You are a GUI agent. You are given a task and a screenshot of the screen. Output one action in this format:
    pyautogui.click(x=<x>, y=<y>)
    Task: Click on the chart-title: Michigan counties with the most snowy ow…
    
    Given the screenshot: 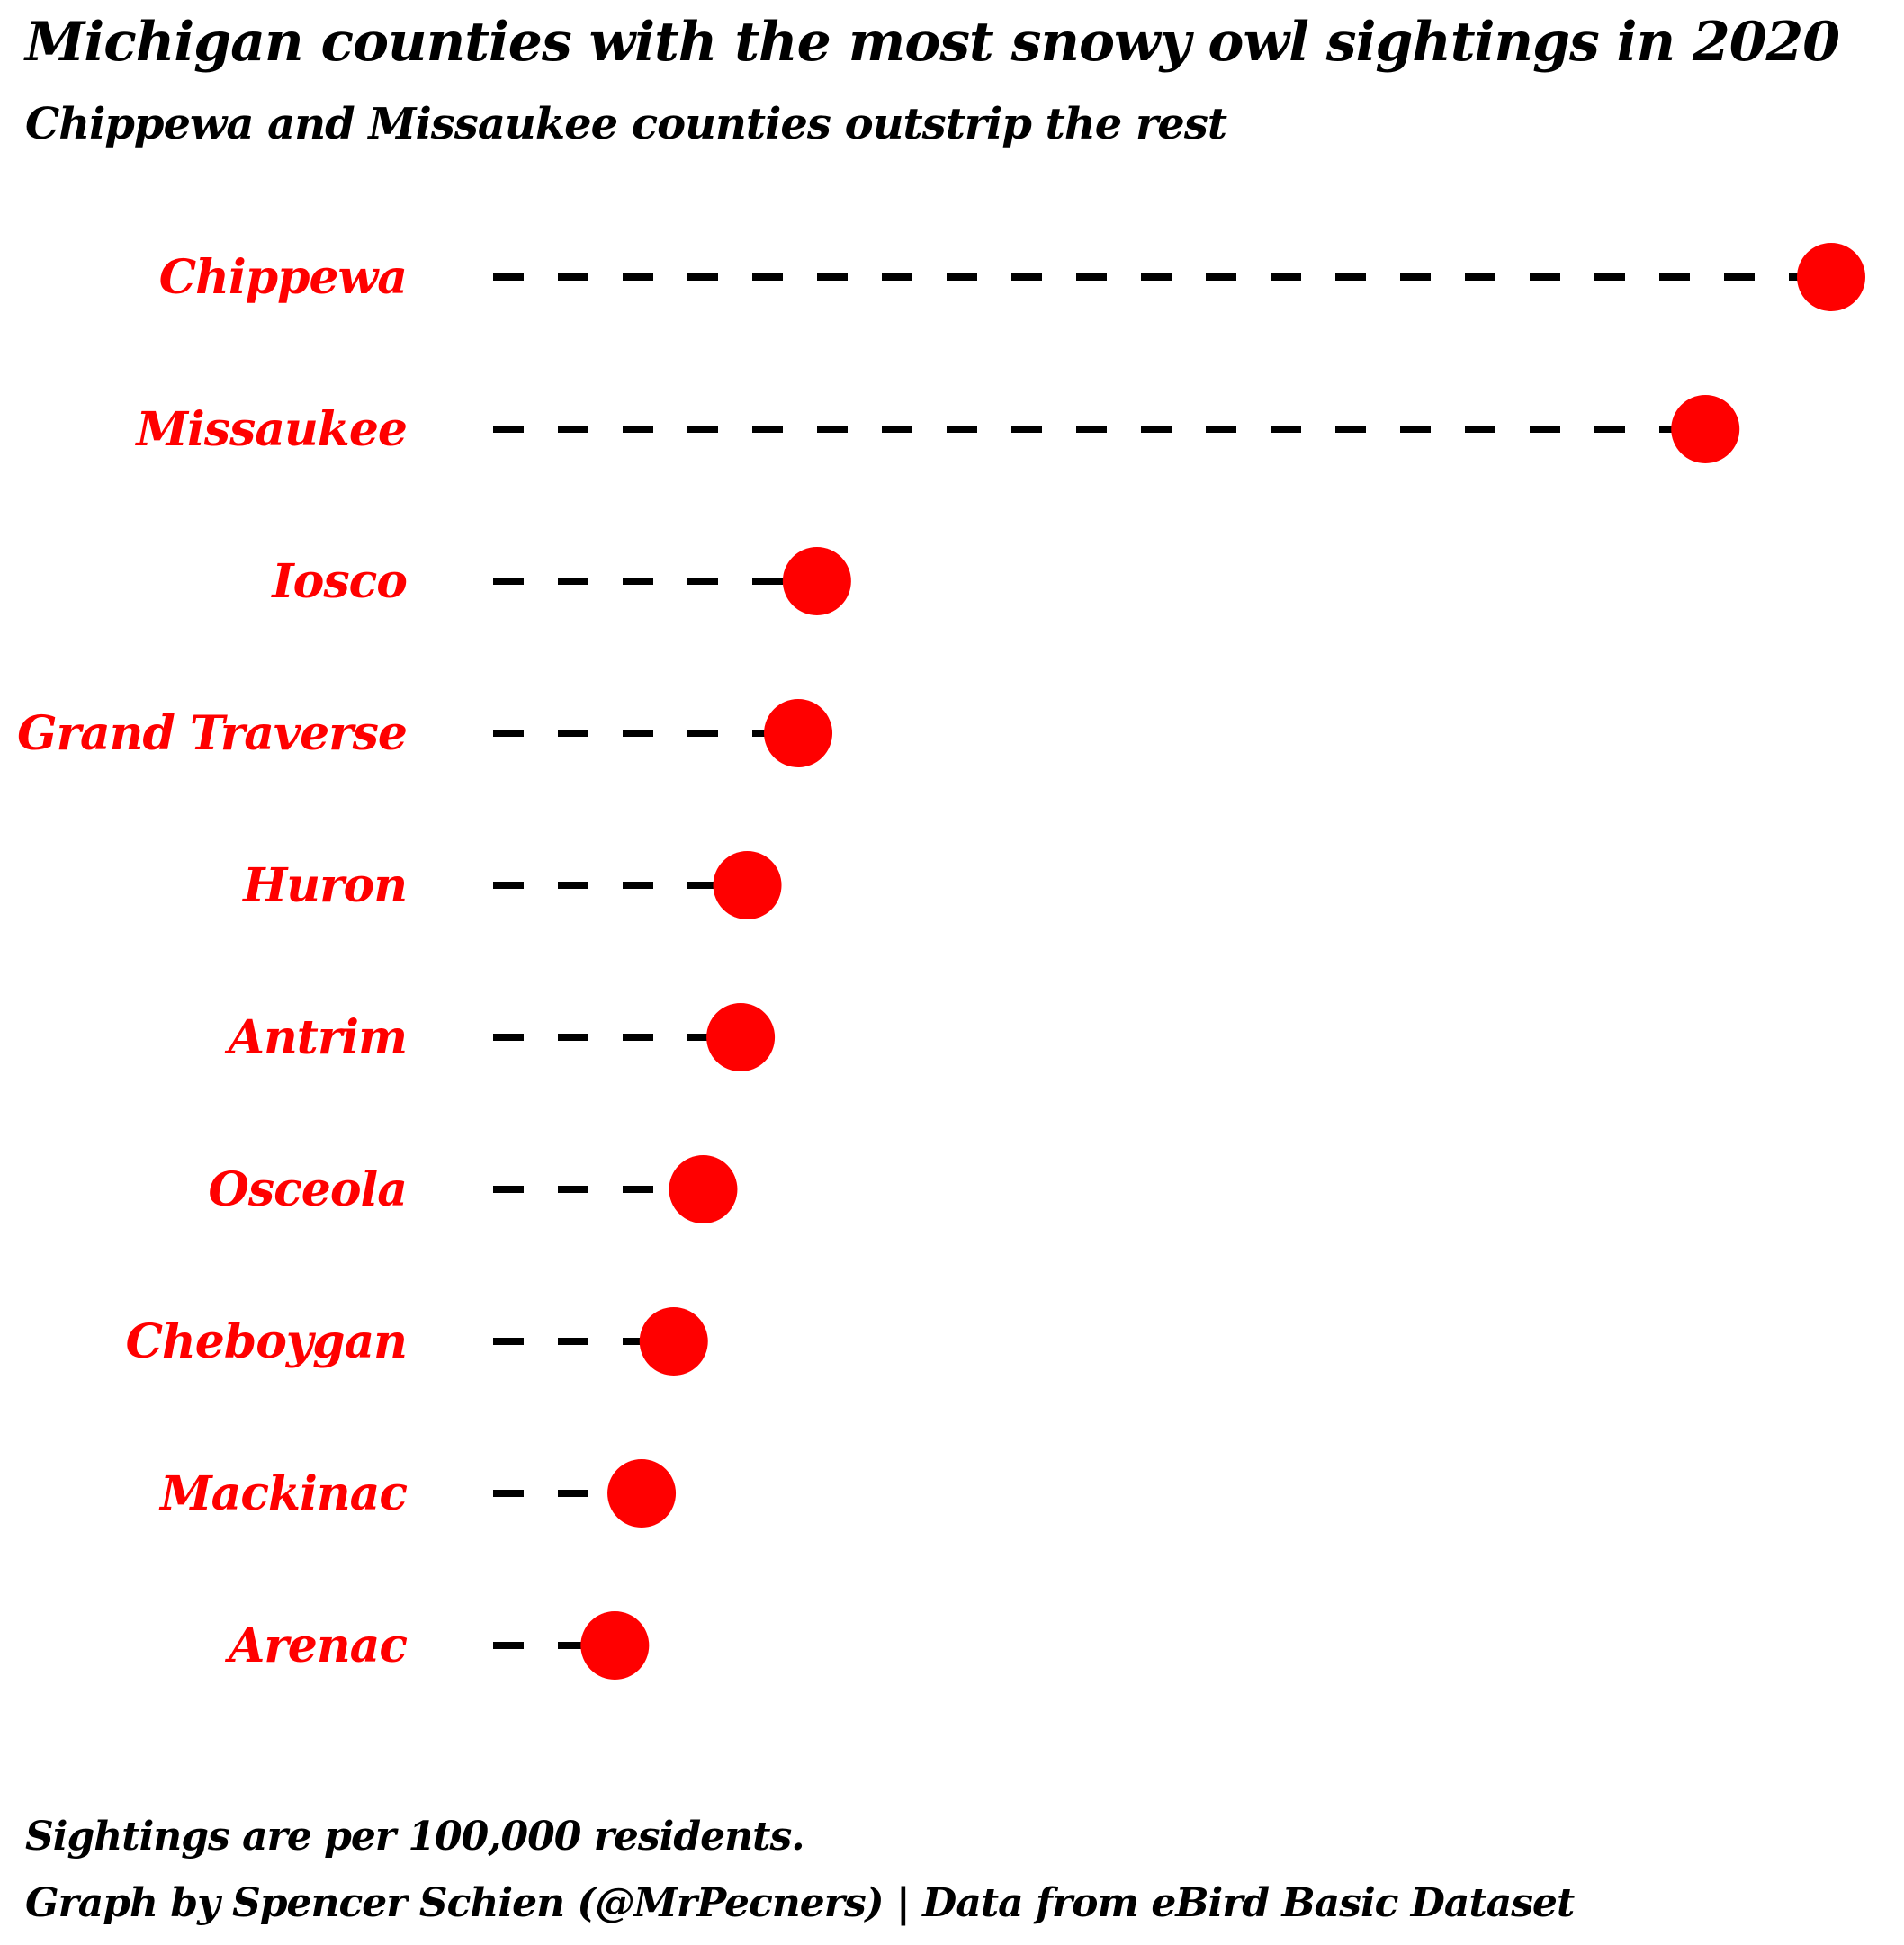 What is the action you would take?
    pyautogui.click(x=932, y=42)
    